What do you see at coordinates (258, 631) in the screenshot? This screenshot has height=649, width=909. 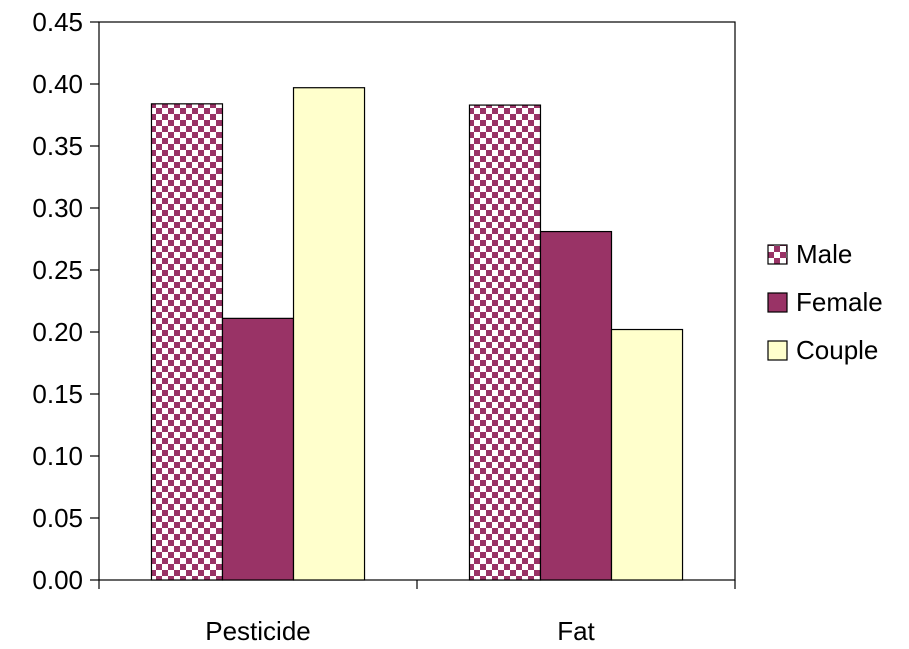 I see `x-category-label: Pesticide` at bounding box center [258, 631].